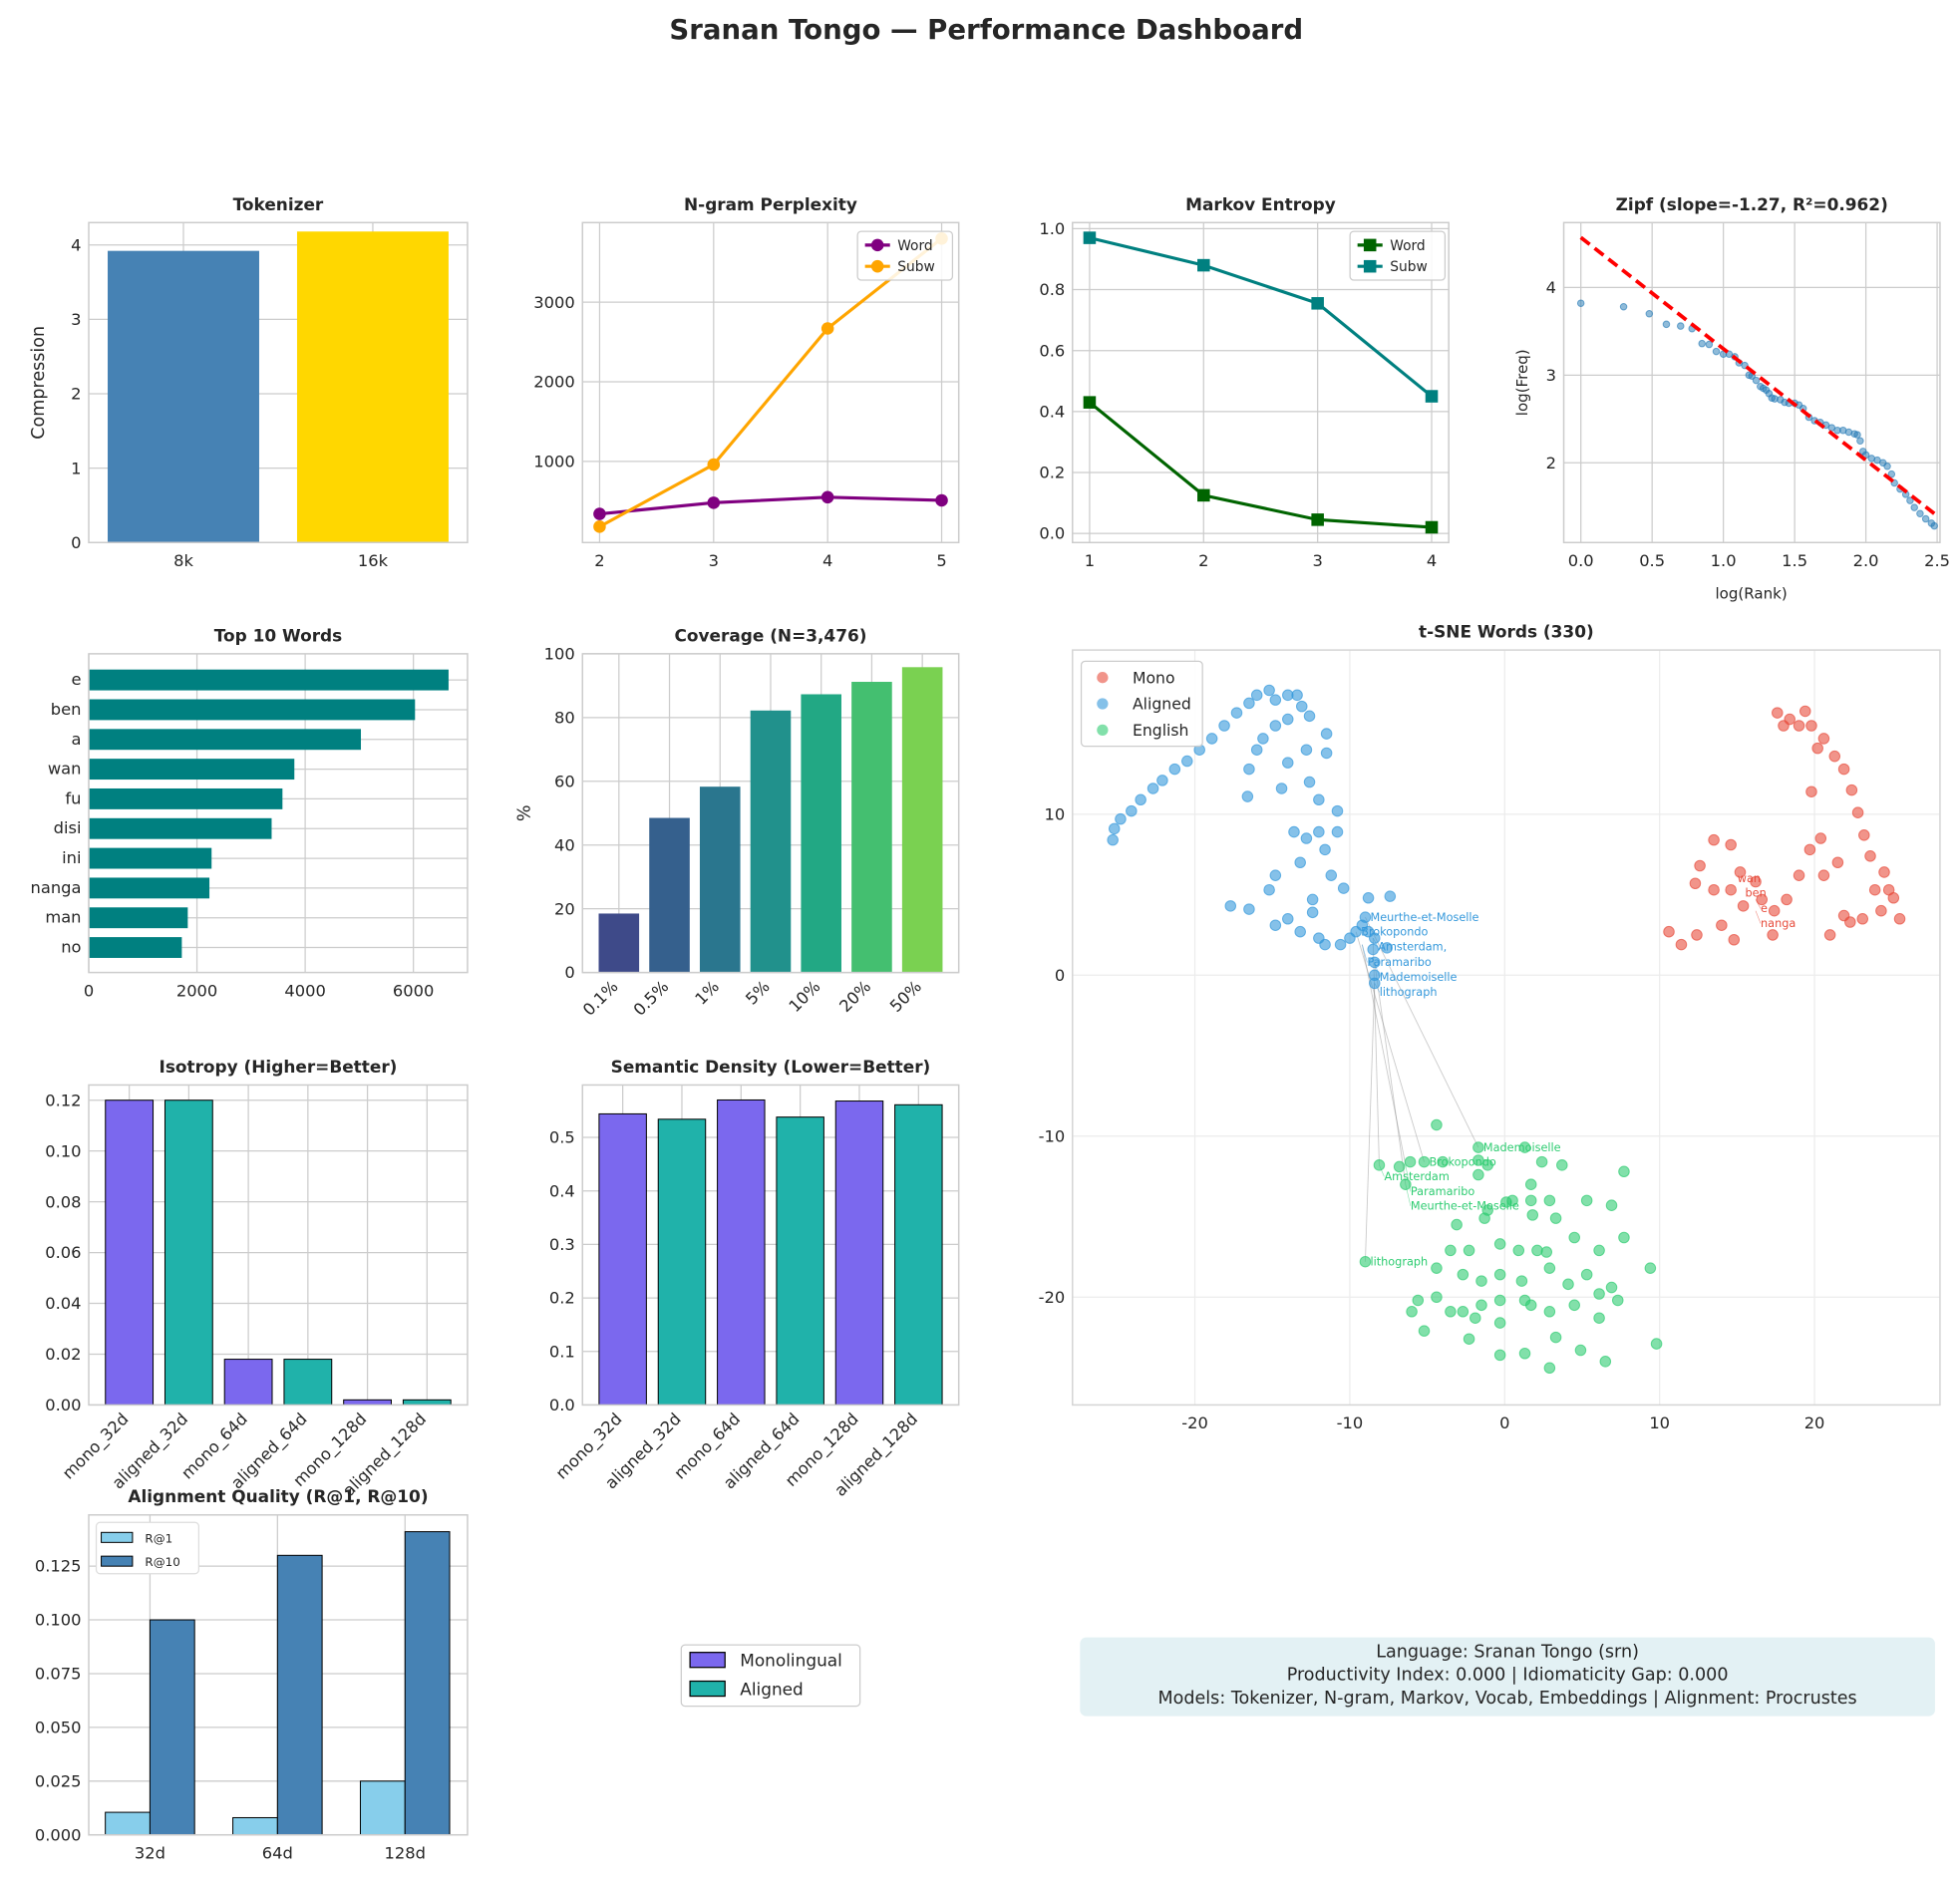 This screenshot has width=1960, height=1880. Describe the element at coordinates (564, 718) in the screenshot. I see `y-tick-label: 80` at that location.